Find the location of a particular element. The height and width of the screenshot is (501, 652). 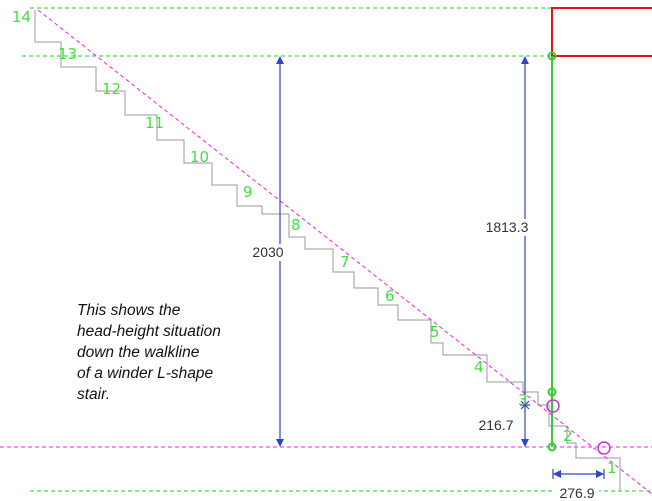

post-bottom-dot is located at coordinates (552, 447).